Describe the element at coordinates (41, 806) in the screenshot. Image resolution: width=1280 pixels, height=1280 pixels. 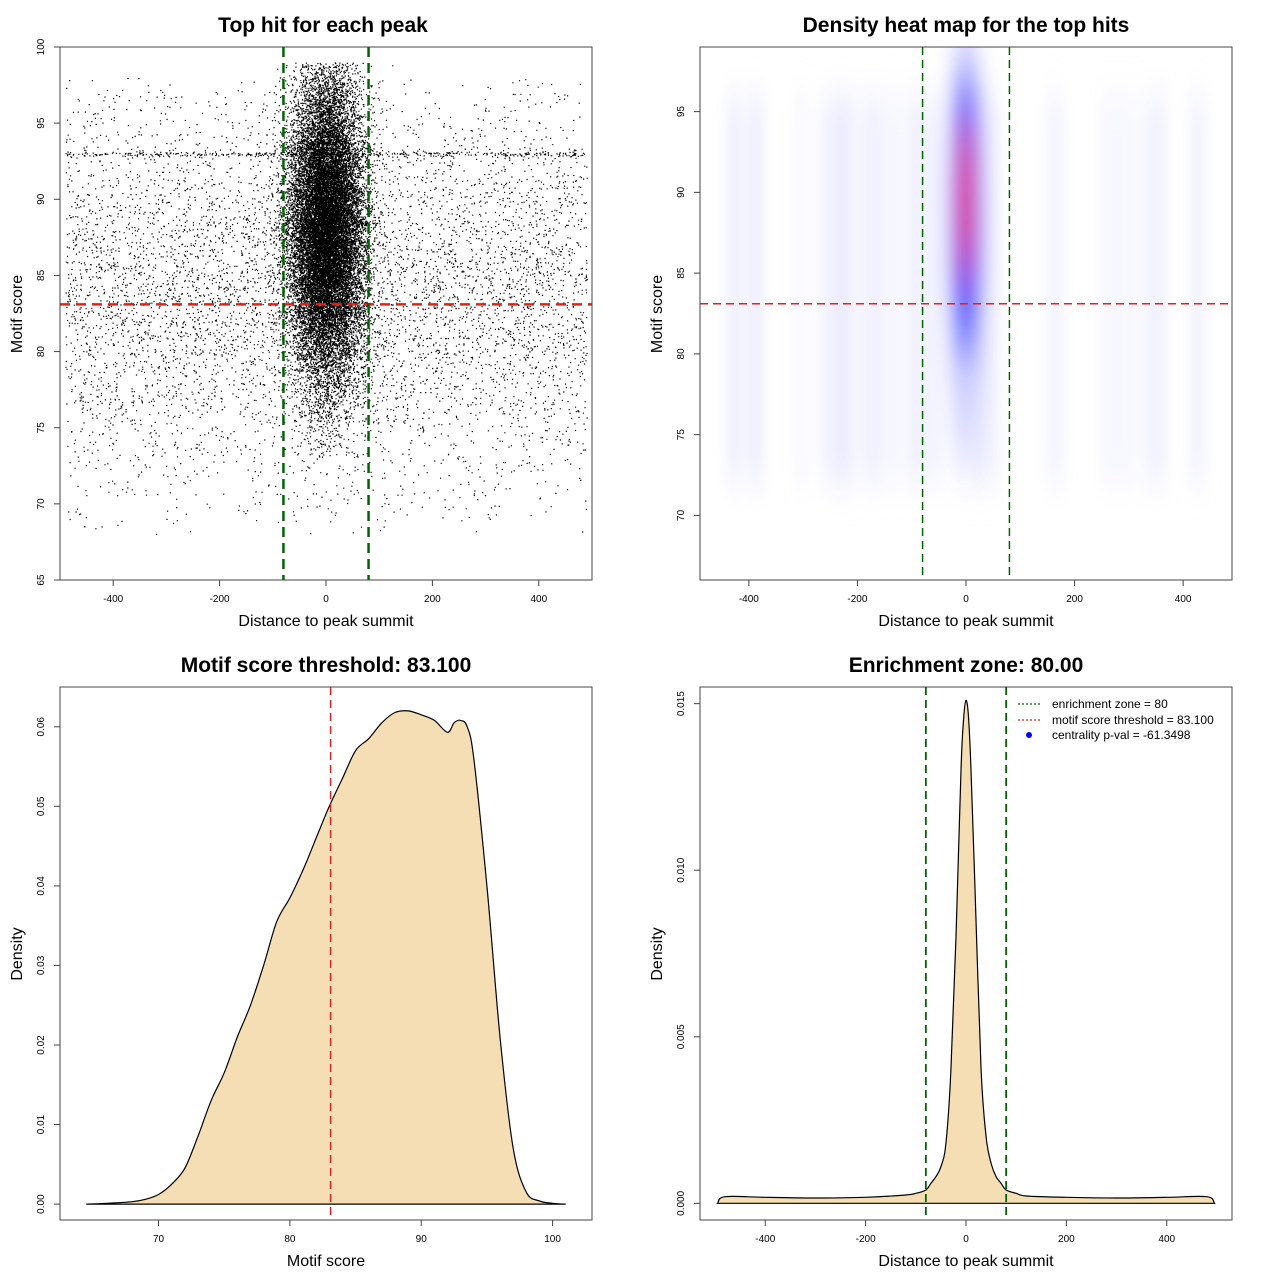
I see `y-tick-label: 0.05` at that location.